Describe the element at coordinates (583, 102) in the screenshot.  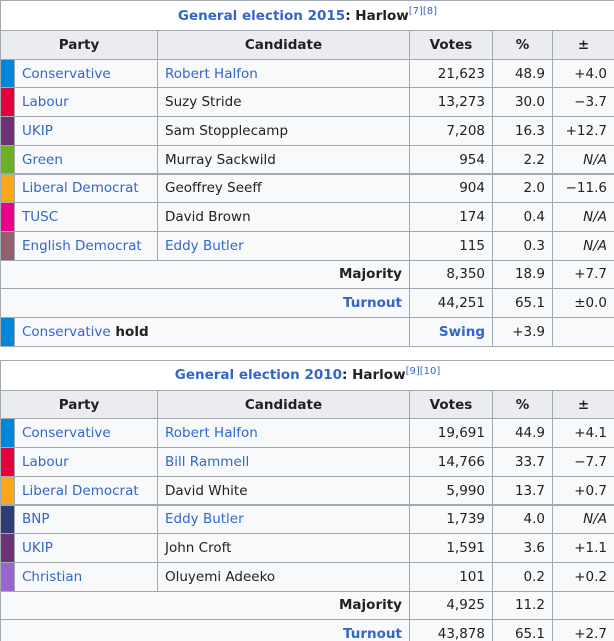
I see `change: −3.7` at that location.